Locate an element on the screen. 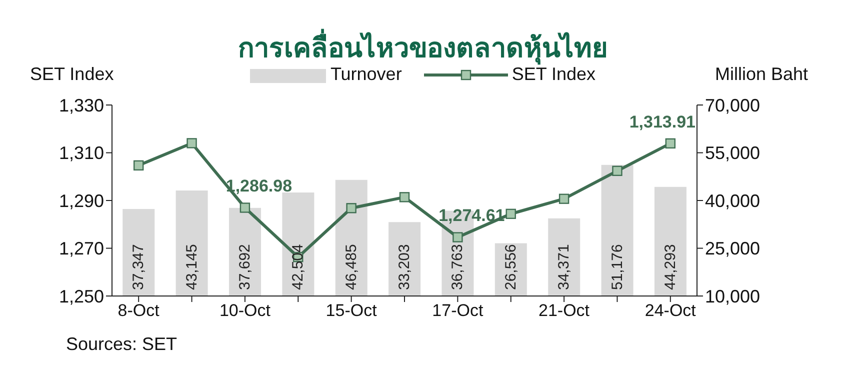 This screenshot has width=846, height=370. data-label: 34,371 is located at coordinates (564, 267).